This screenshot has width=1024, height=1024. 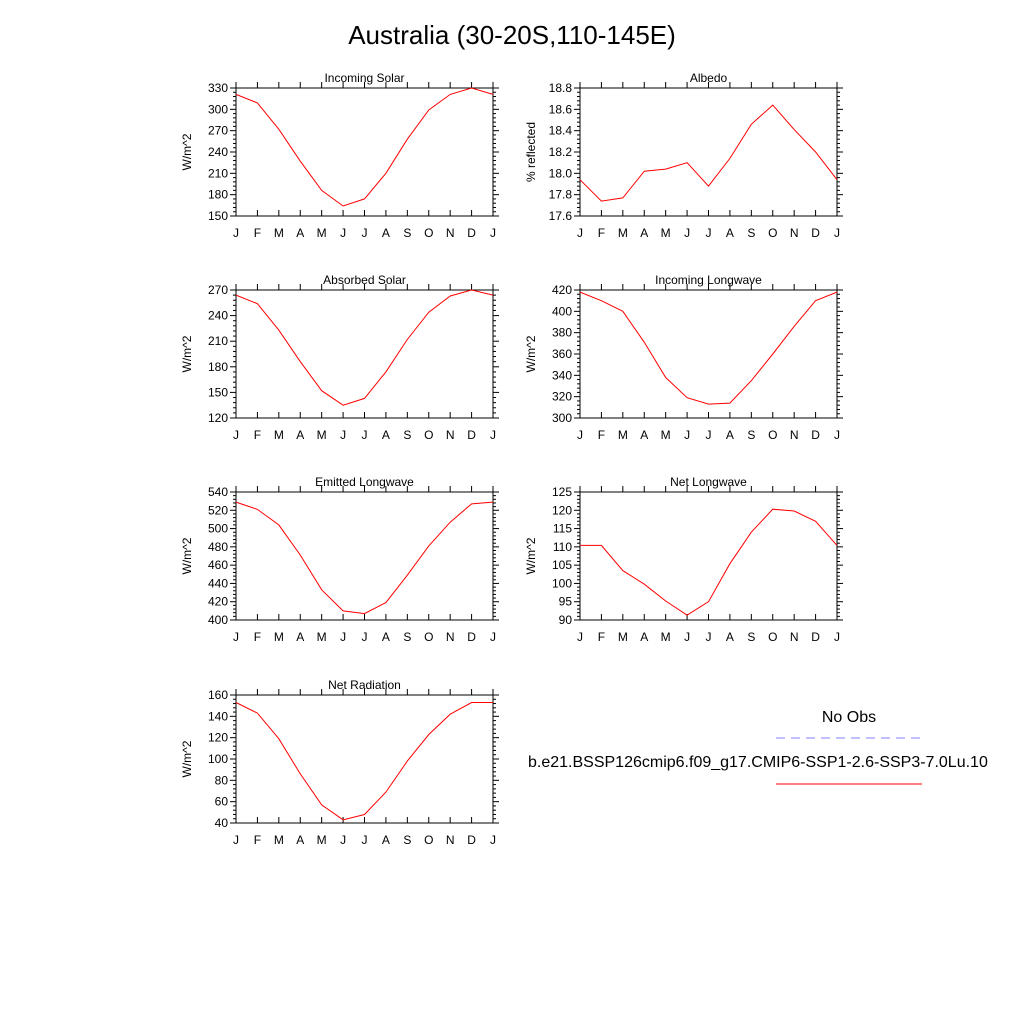 What do you see at coordinates (222, 823) in the screenshot?
I see `y-tick-label: 40` at bounding box center [222, 823].